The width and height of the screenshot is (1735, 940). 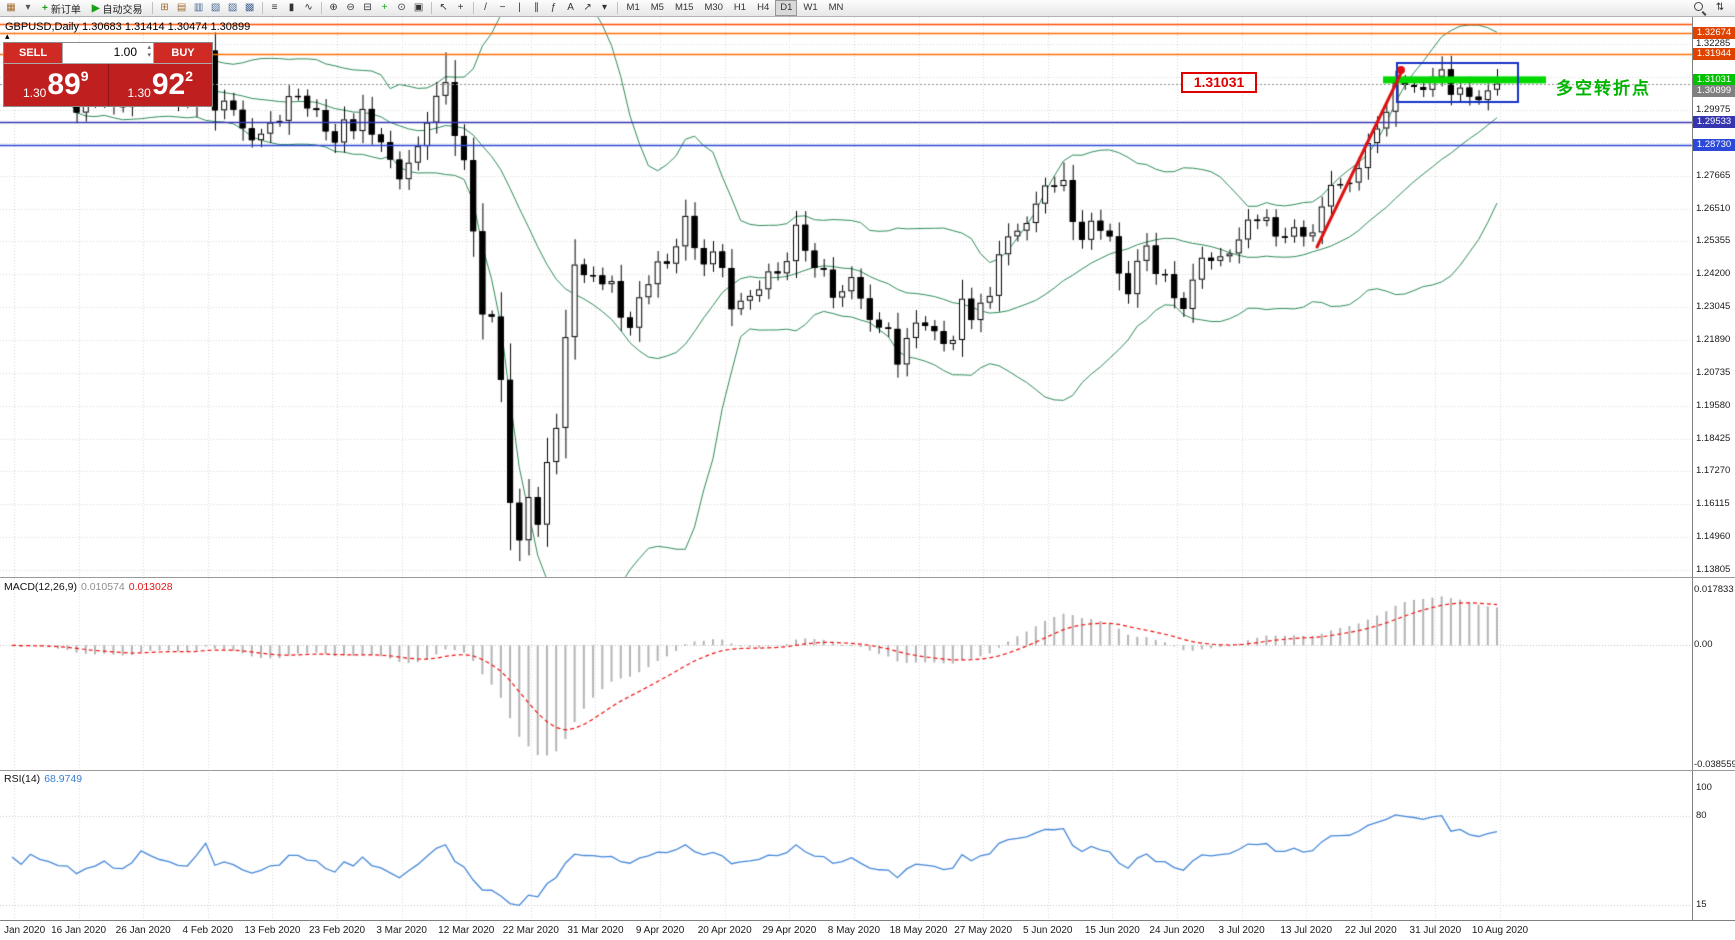 I want to click on date-axis-label: 9 Apr 2020, so click(x=660, y=930).